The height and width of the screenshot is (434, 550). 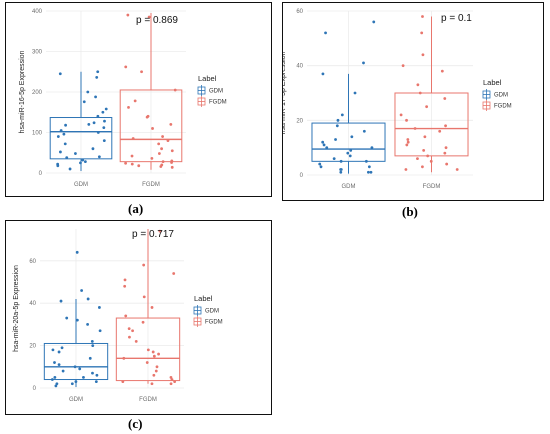 What do you see at coordinates (153, 234) in the screenshot?
I see `p-value-annotation: p = 0.717` at bounding box center [153, 234].